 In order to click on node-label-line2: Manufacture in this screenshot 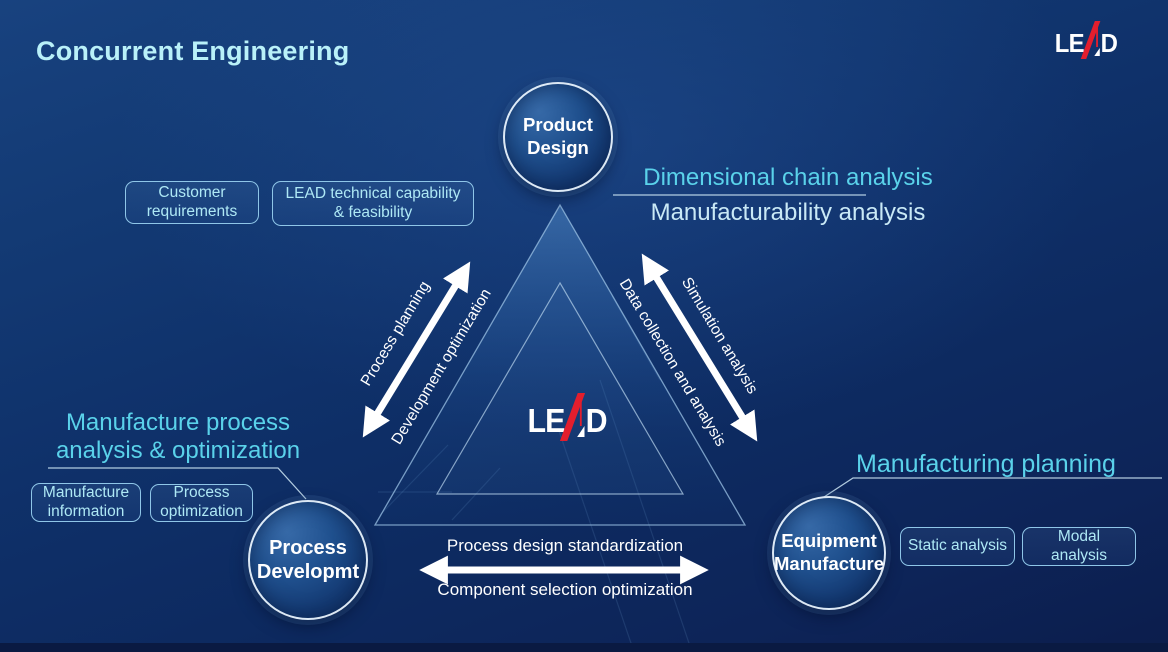, I will do `click(829, 563)`.